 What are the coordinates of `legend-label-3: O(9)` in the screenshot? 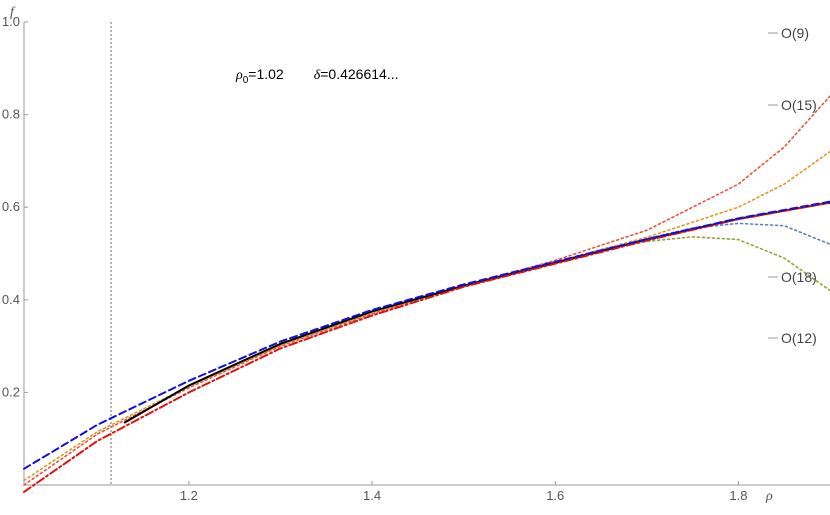 It's located at (795, 33).